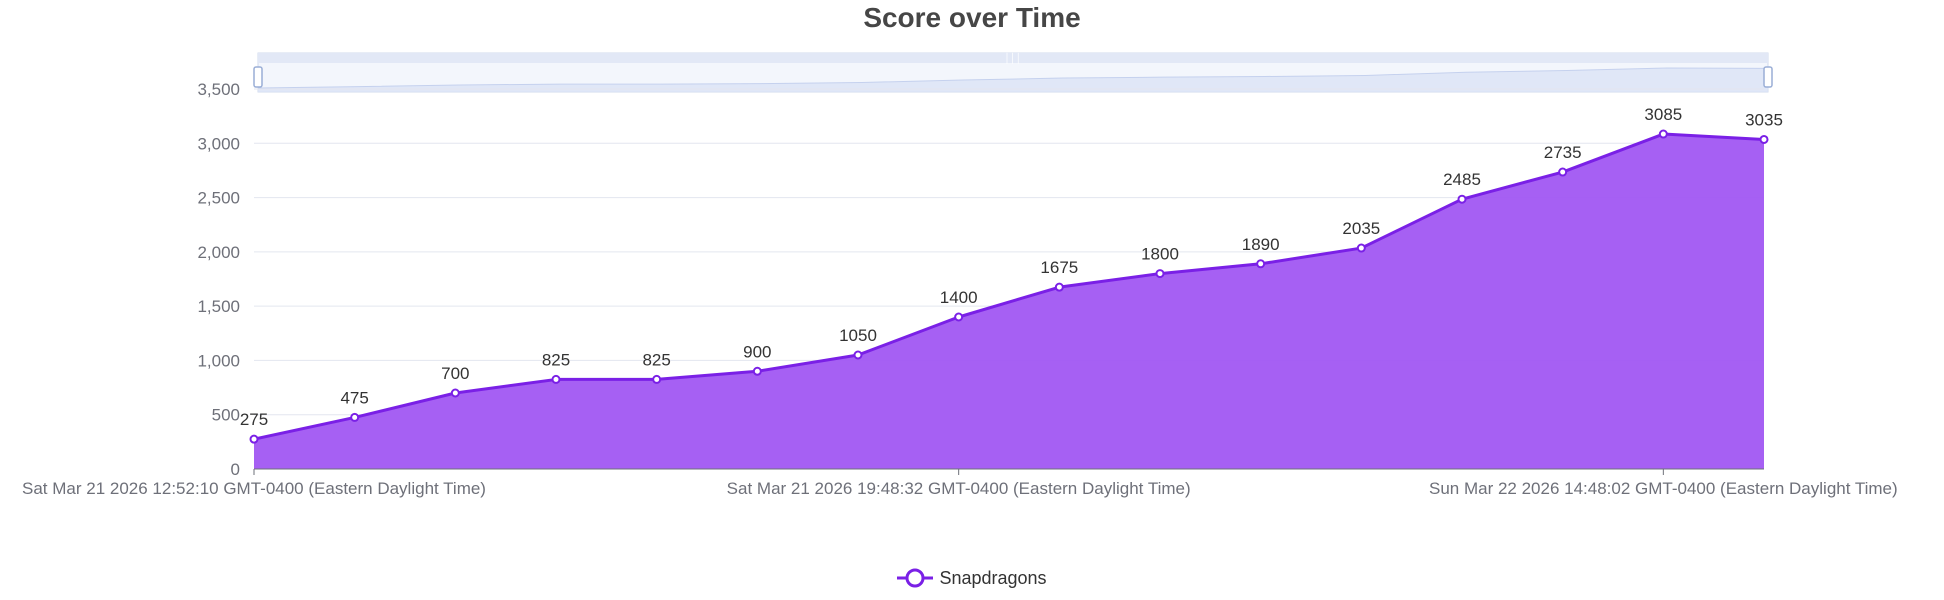 The width and height of the screenshot is (1944, 600). Describe the element at coordinates (1261, 244) in the screenshot. I see `data-label: 1890` at that location.